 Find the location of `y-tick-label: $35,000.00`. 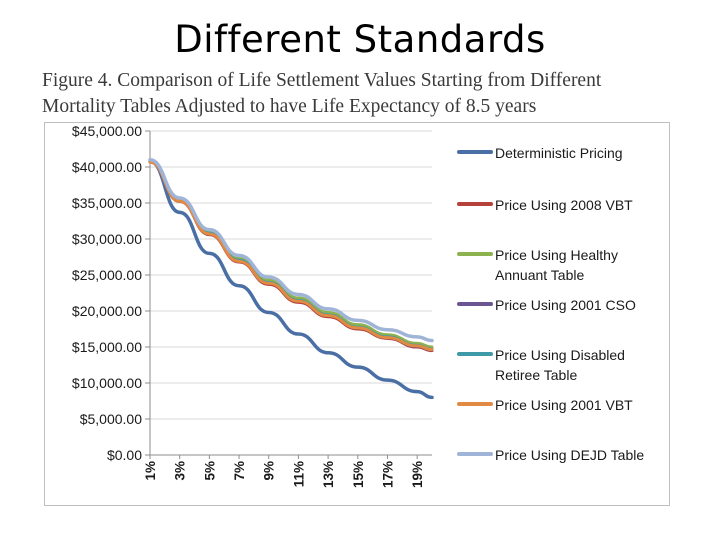

y-tick-label: $35,000.00 is located at coordinates (107, 203).